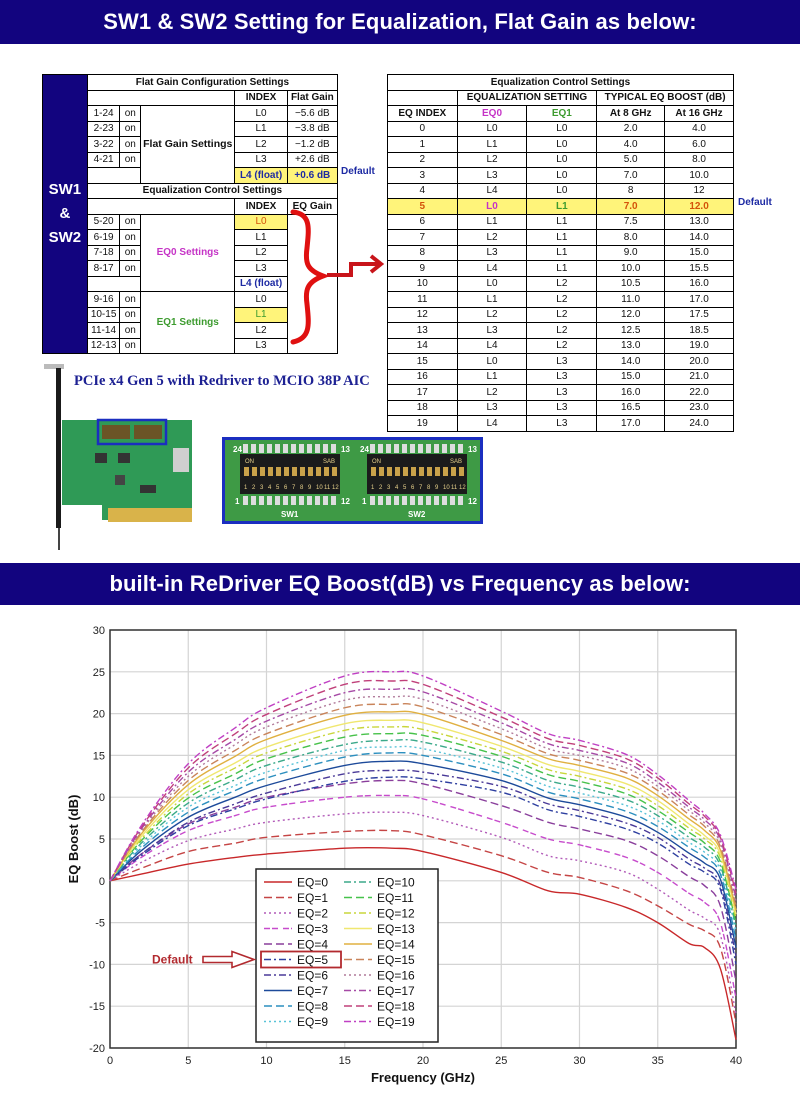  What do you see at coordinates (396, 960) in the screenshot?
I see `legend-label: EQ=15` at bounding box center [396, 960].